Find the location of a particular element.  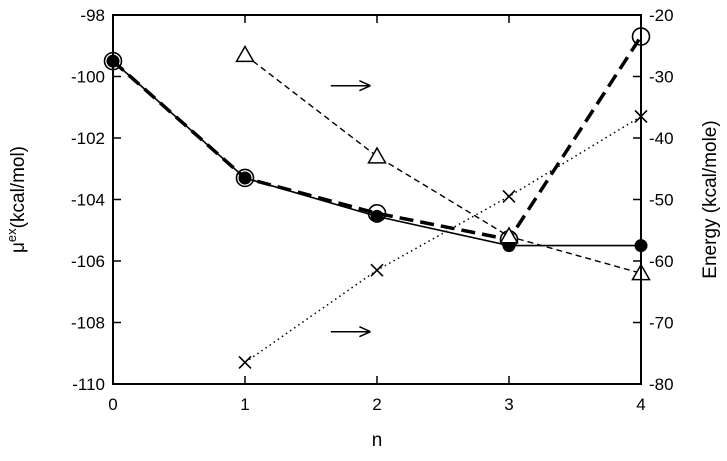

left-y-axis-label-sup: ex is located at coordinates (11, 235).